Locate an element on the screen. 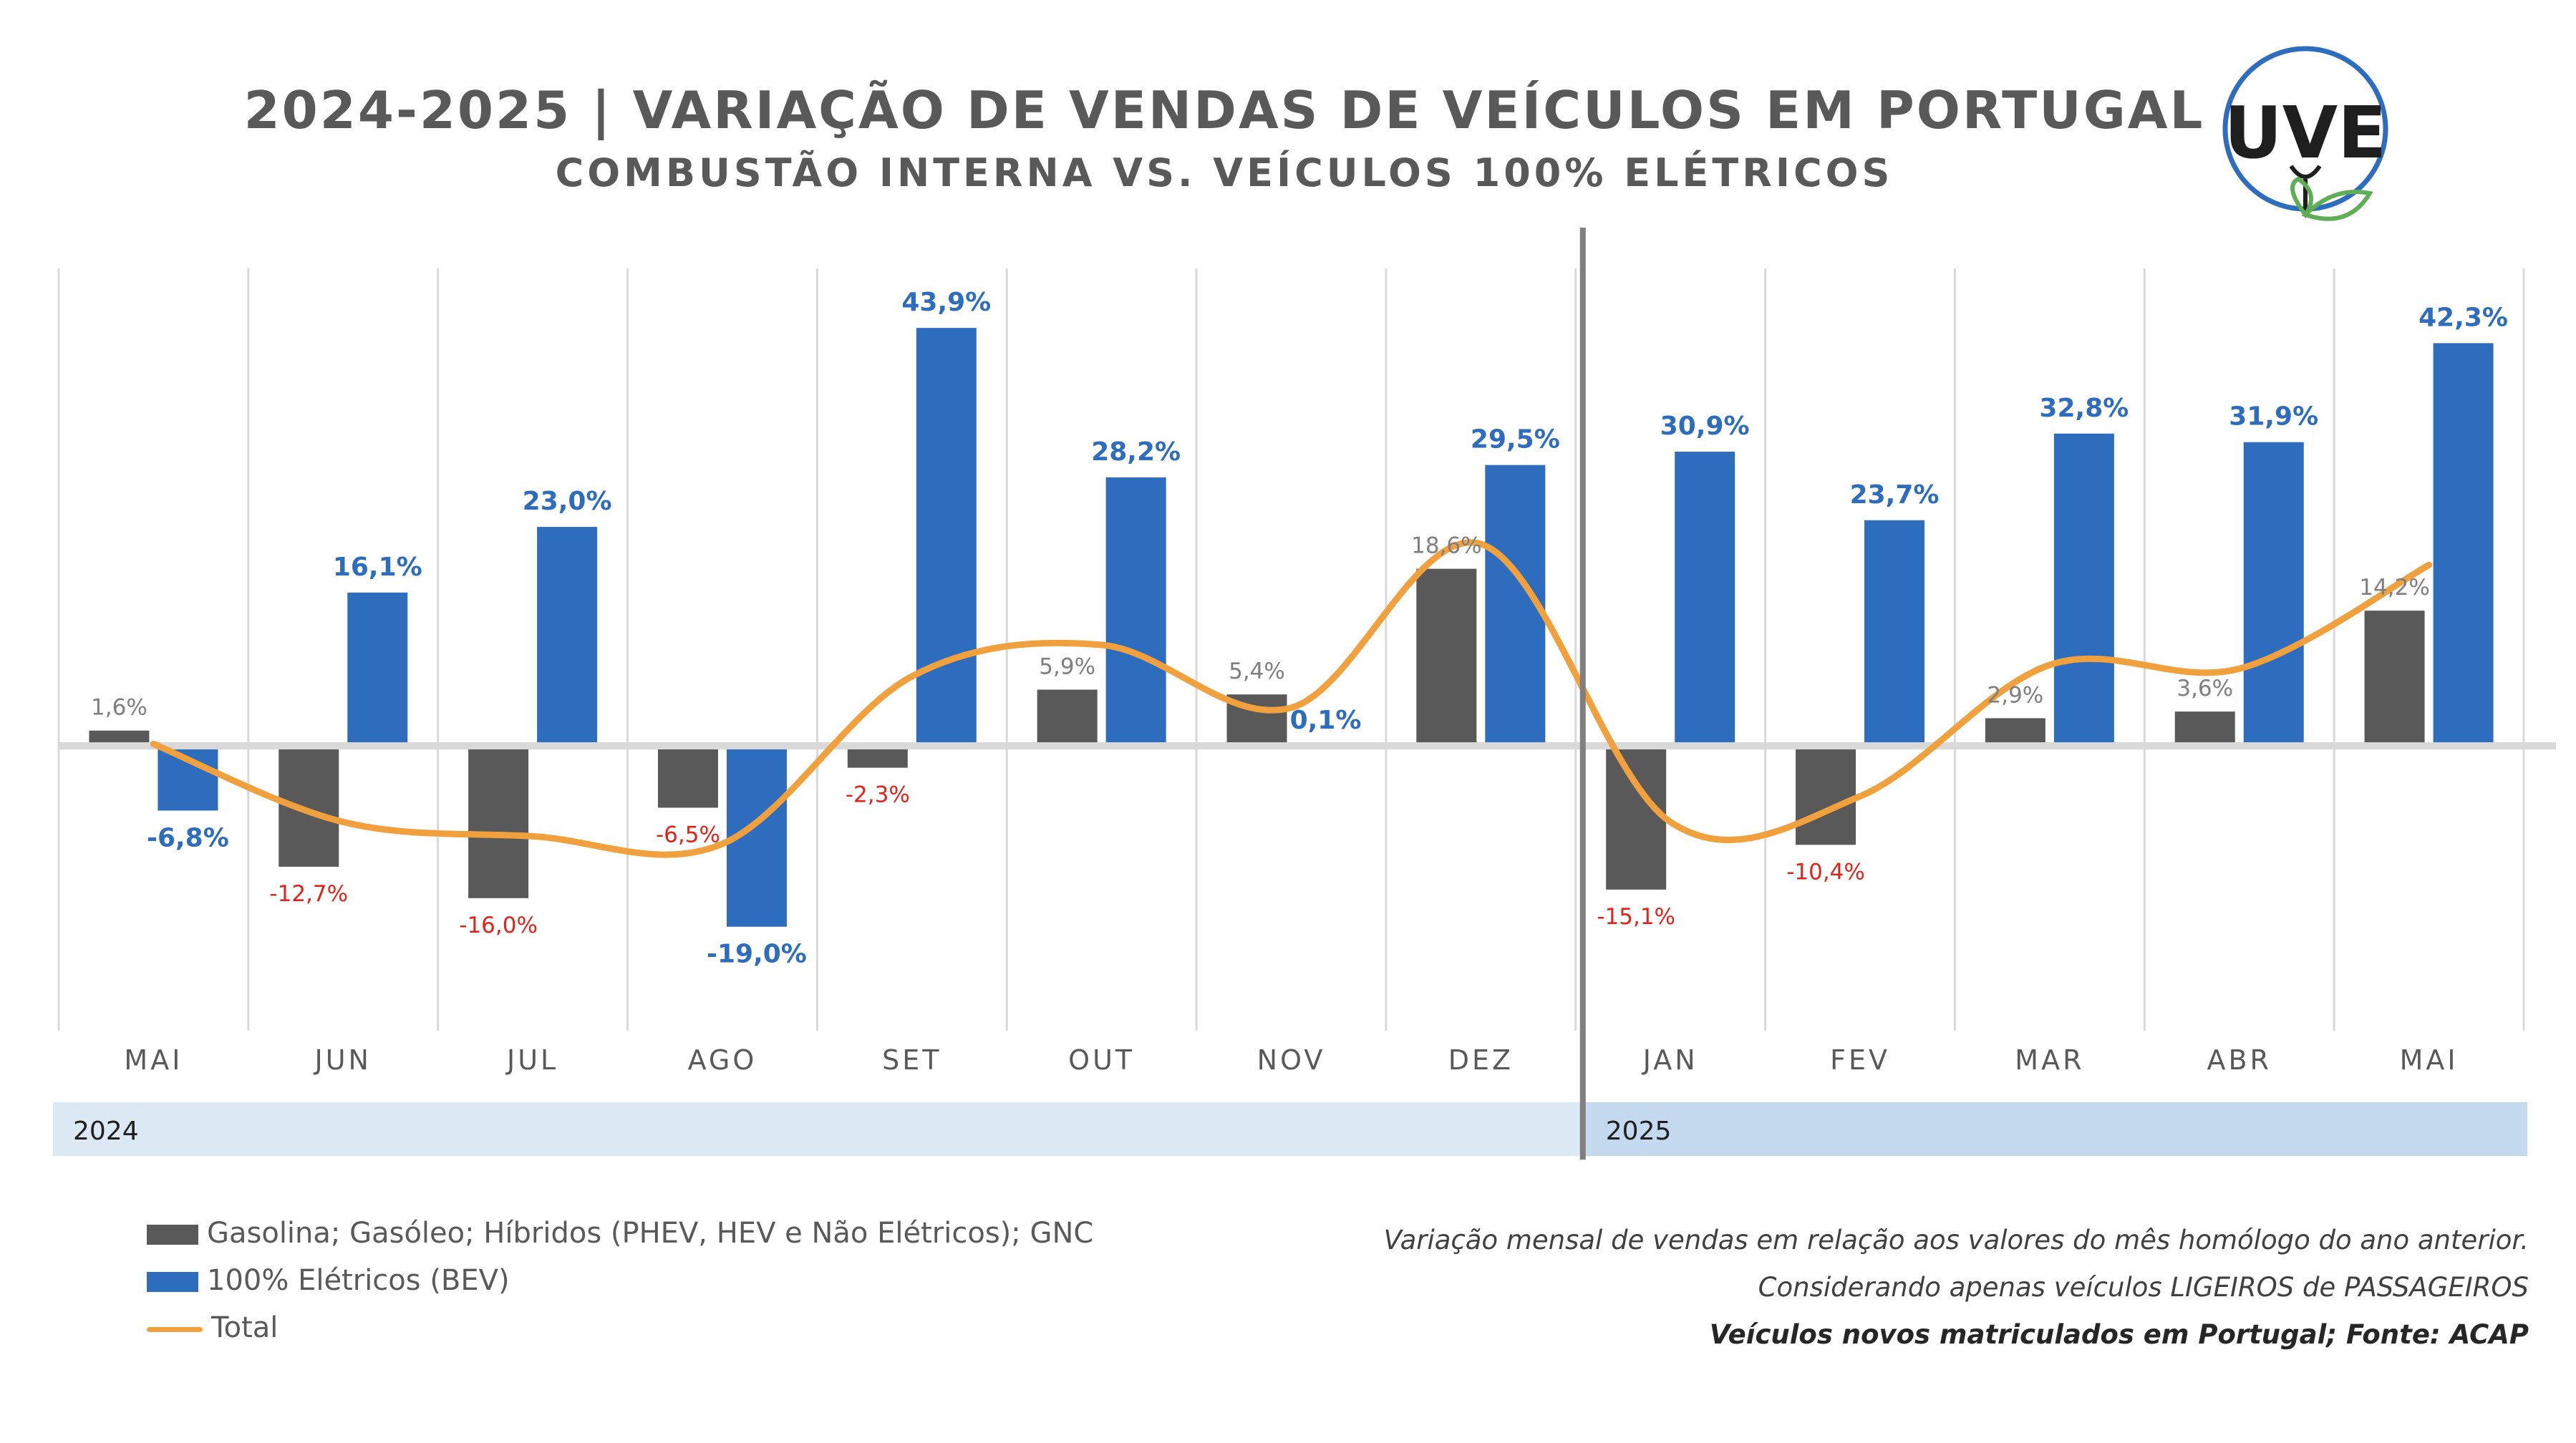 The height and width of the screenshot is (1443, 2576). data-label-bev: -6,8% is located at coordinates (188, 837).